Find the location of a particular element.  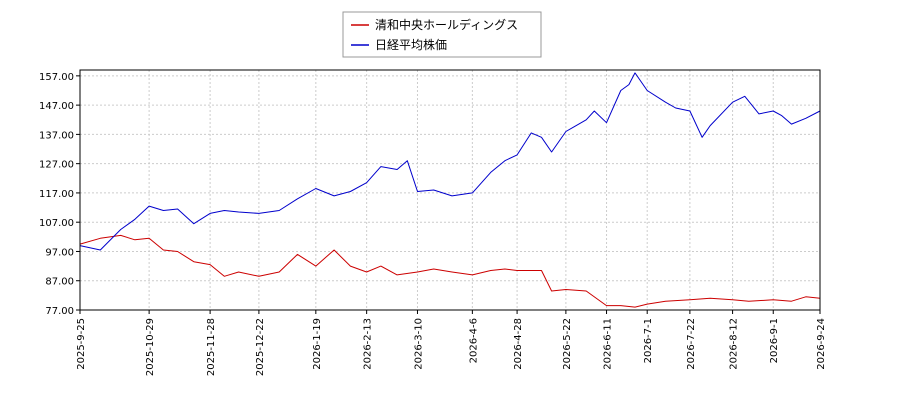

x-tick-label: 2025-12-22 is located at coordinates (260, 347).